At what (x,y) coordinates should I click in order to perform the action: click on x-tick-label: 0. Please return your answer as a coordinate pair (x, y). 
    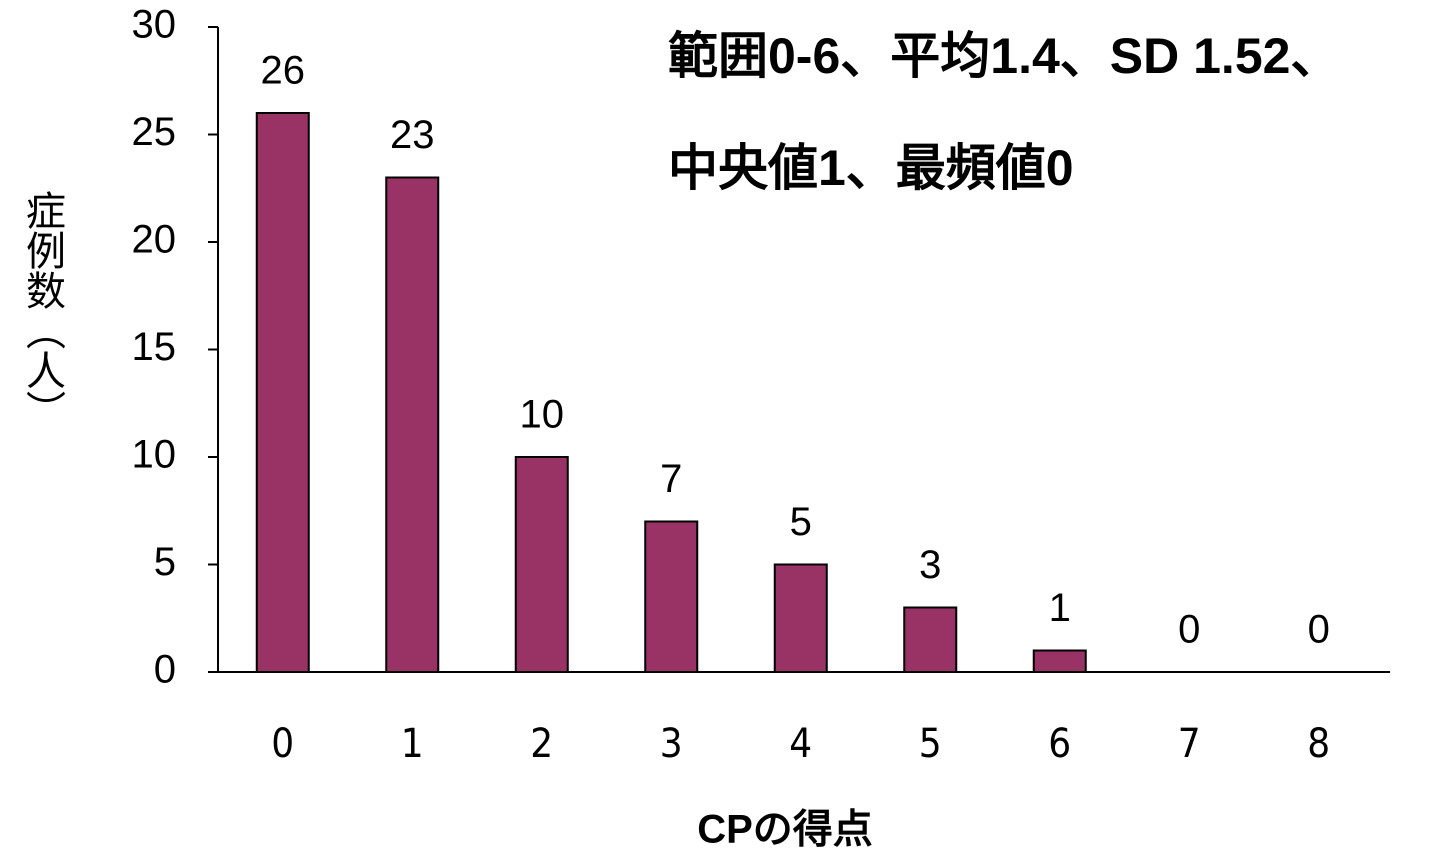
    Looking at the image, I should click on (282, 744).